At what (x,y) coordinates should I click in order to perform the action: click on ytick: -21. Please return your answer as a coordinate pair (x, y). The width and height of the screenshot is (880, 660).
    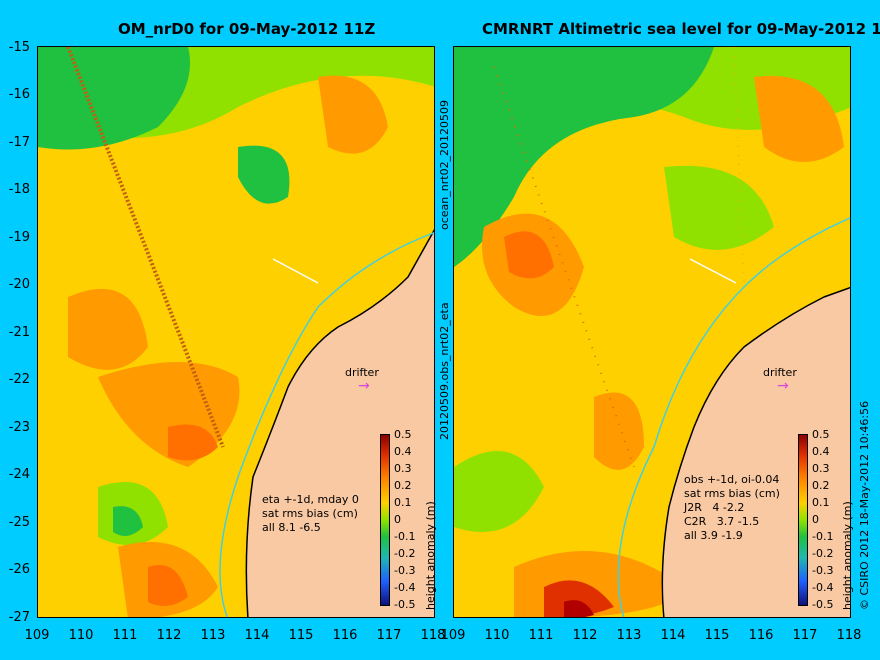
    Looking at the image, I should click on (19, 332).